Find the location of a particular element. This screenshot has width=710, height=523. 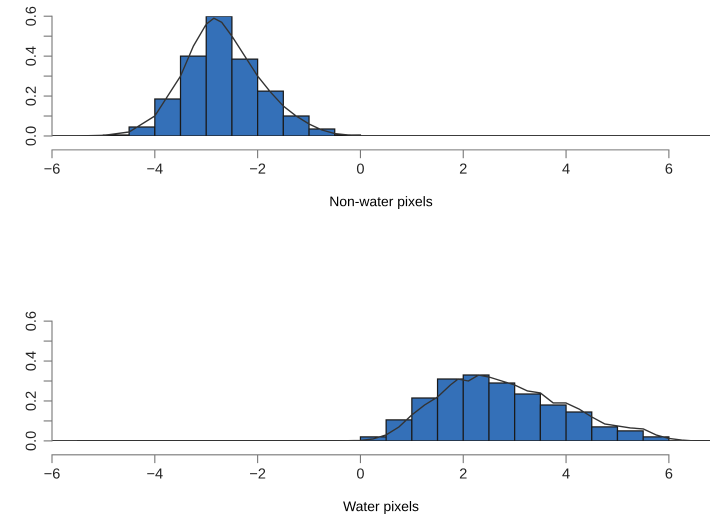

x-axis-title: Water pixels is located at coordinates (380, 507).